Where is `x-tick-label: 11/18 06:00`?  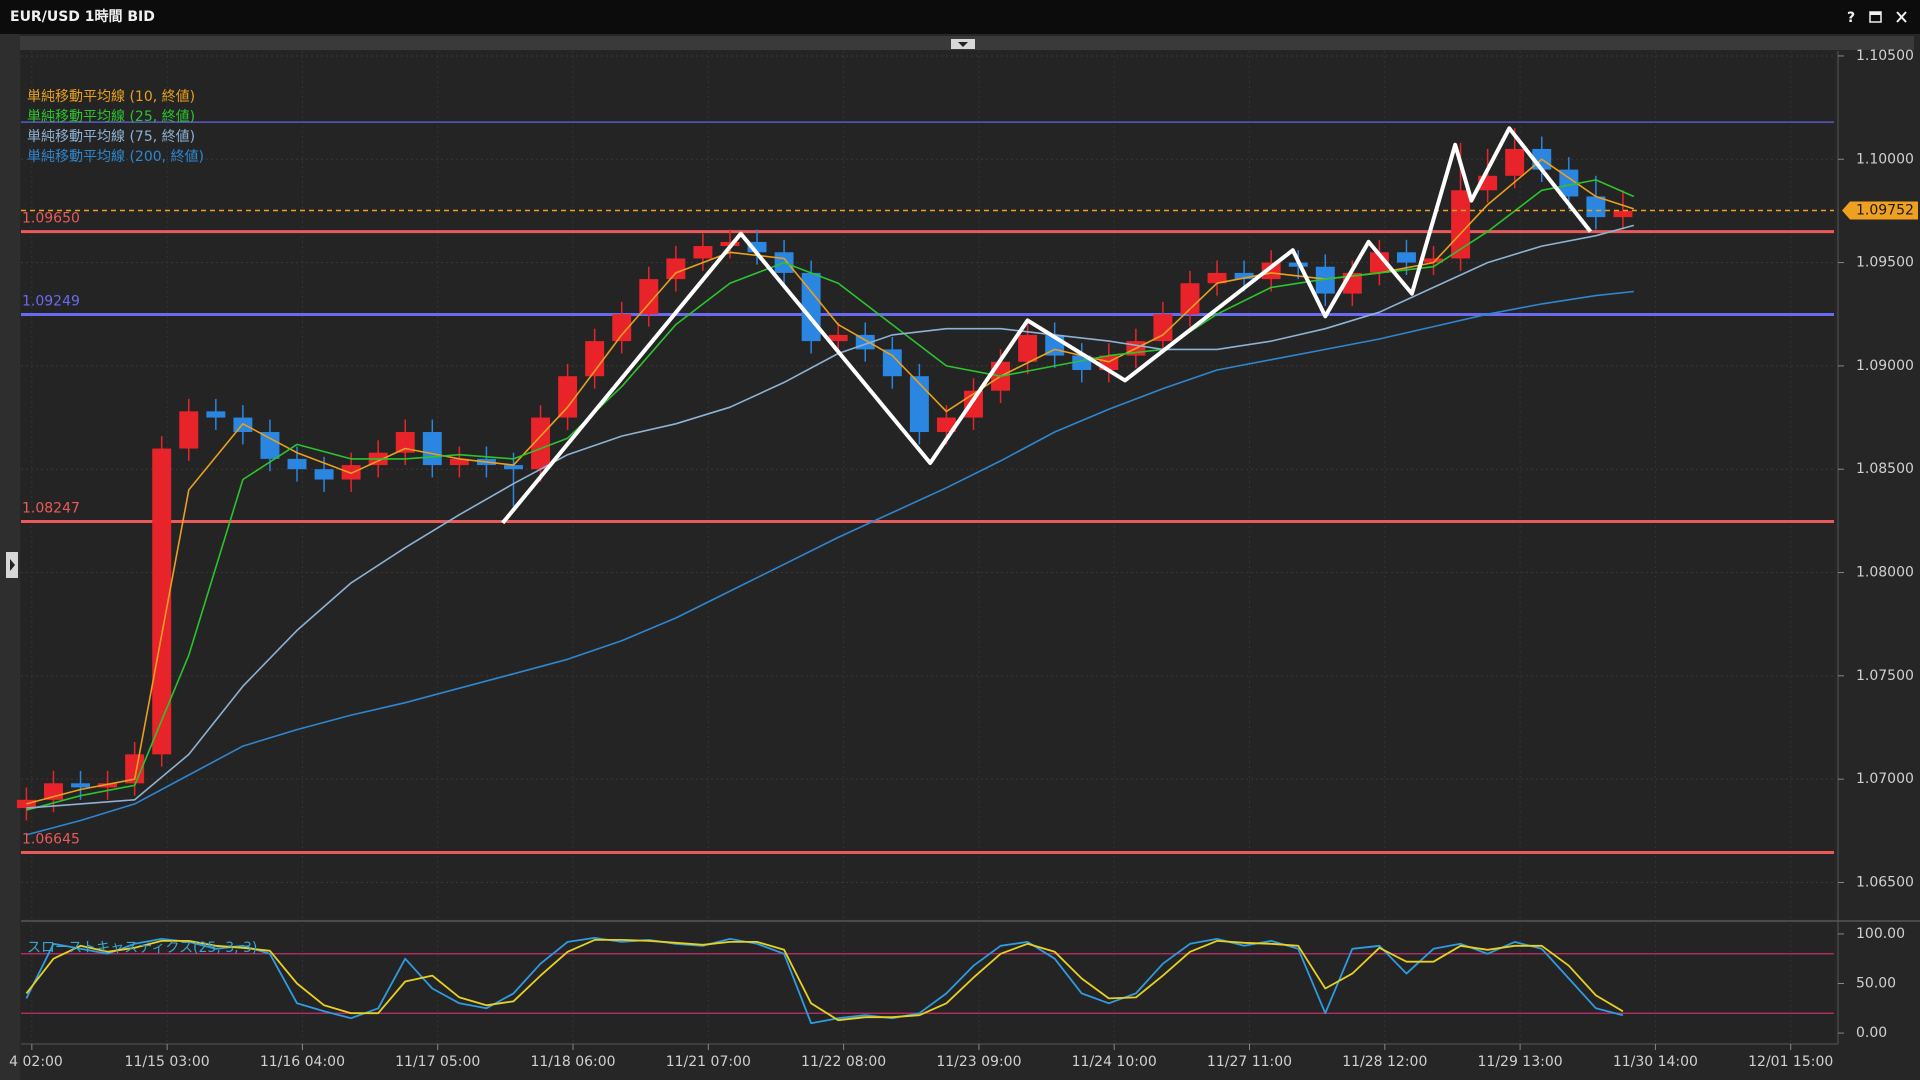 x-tick-label: 11/18 06:00 is located at coordinates (572, 1062).